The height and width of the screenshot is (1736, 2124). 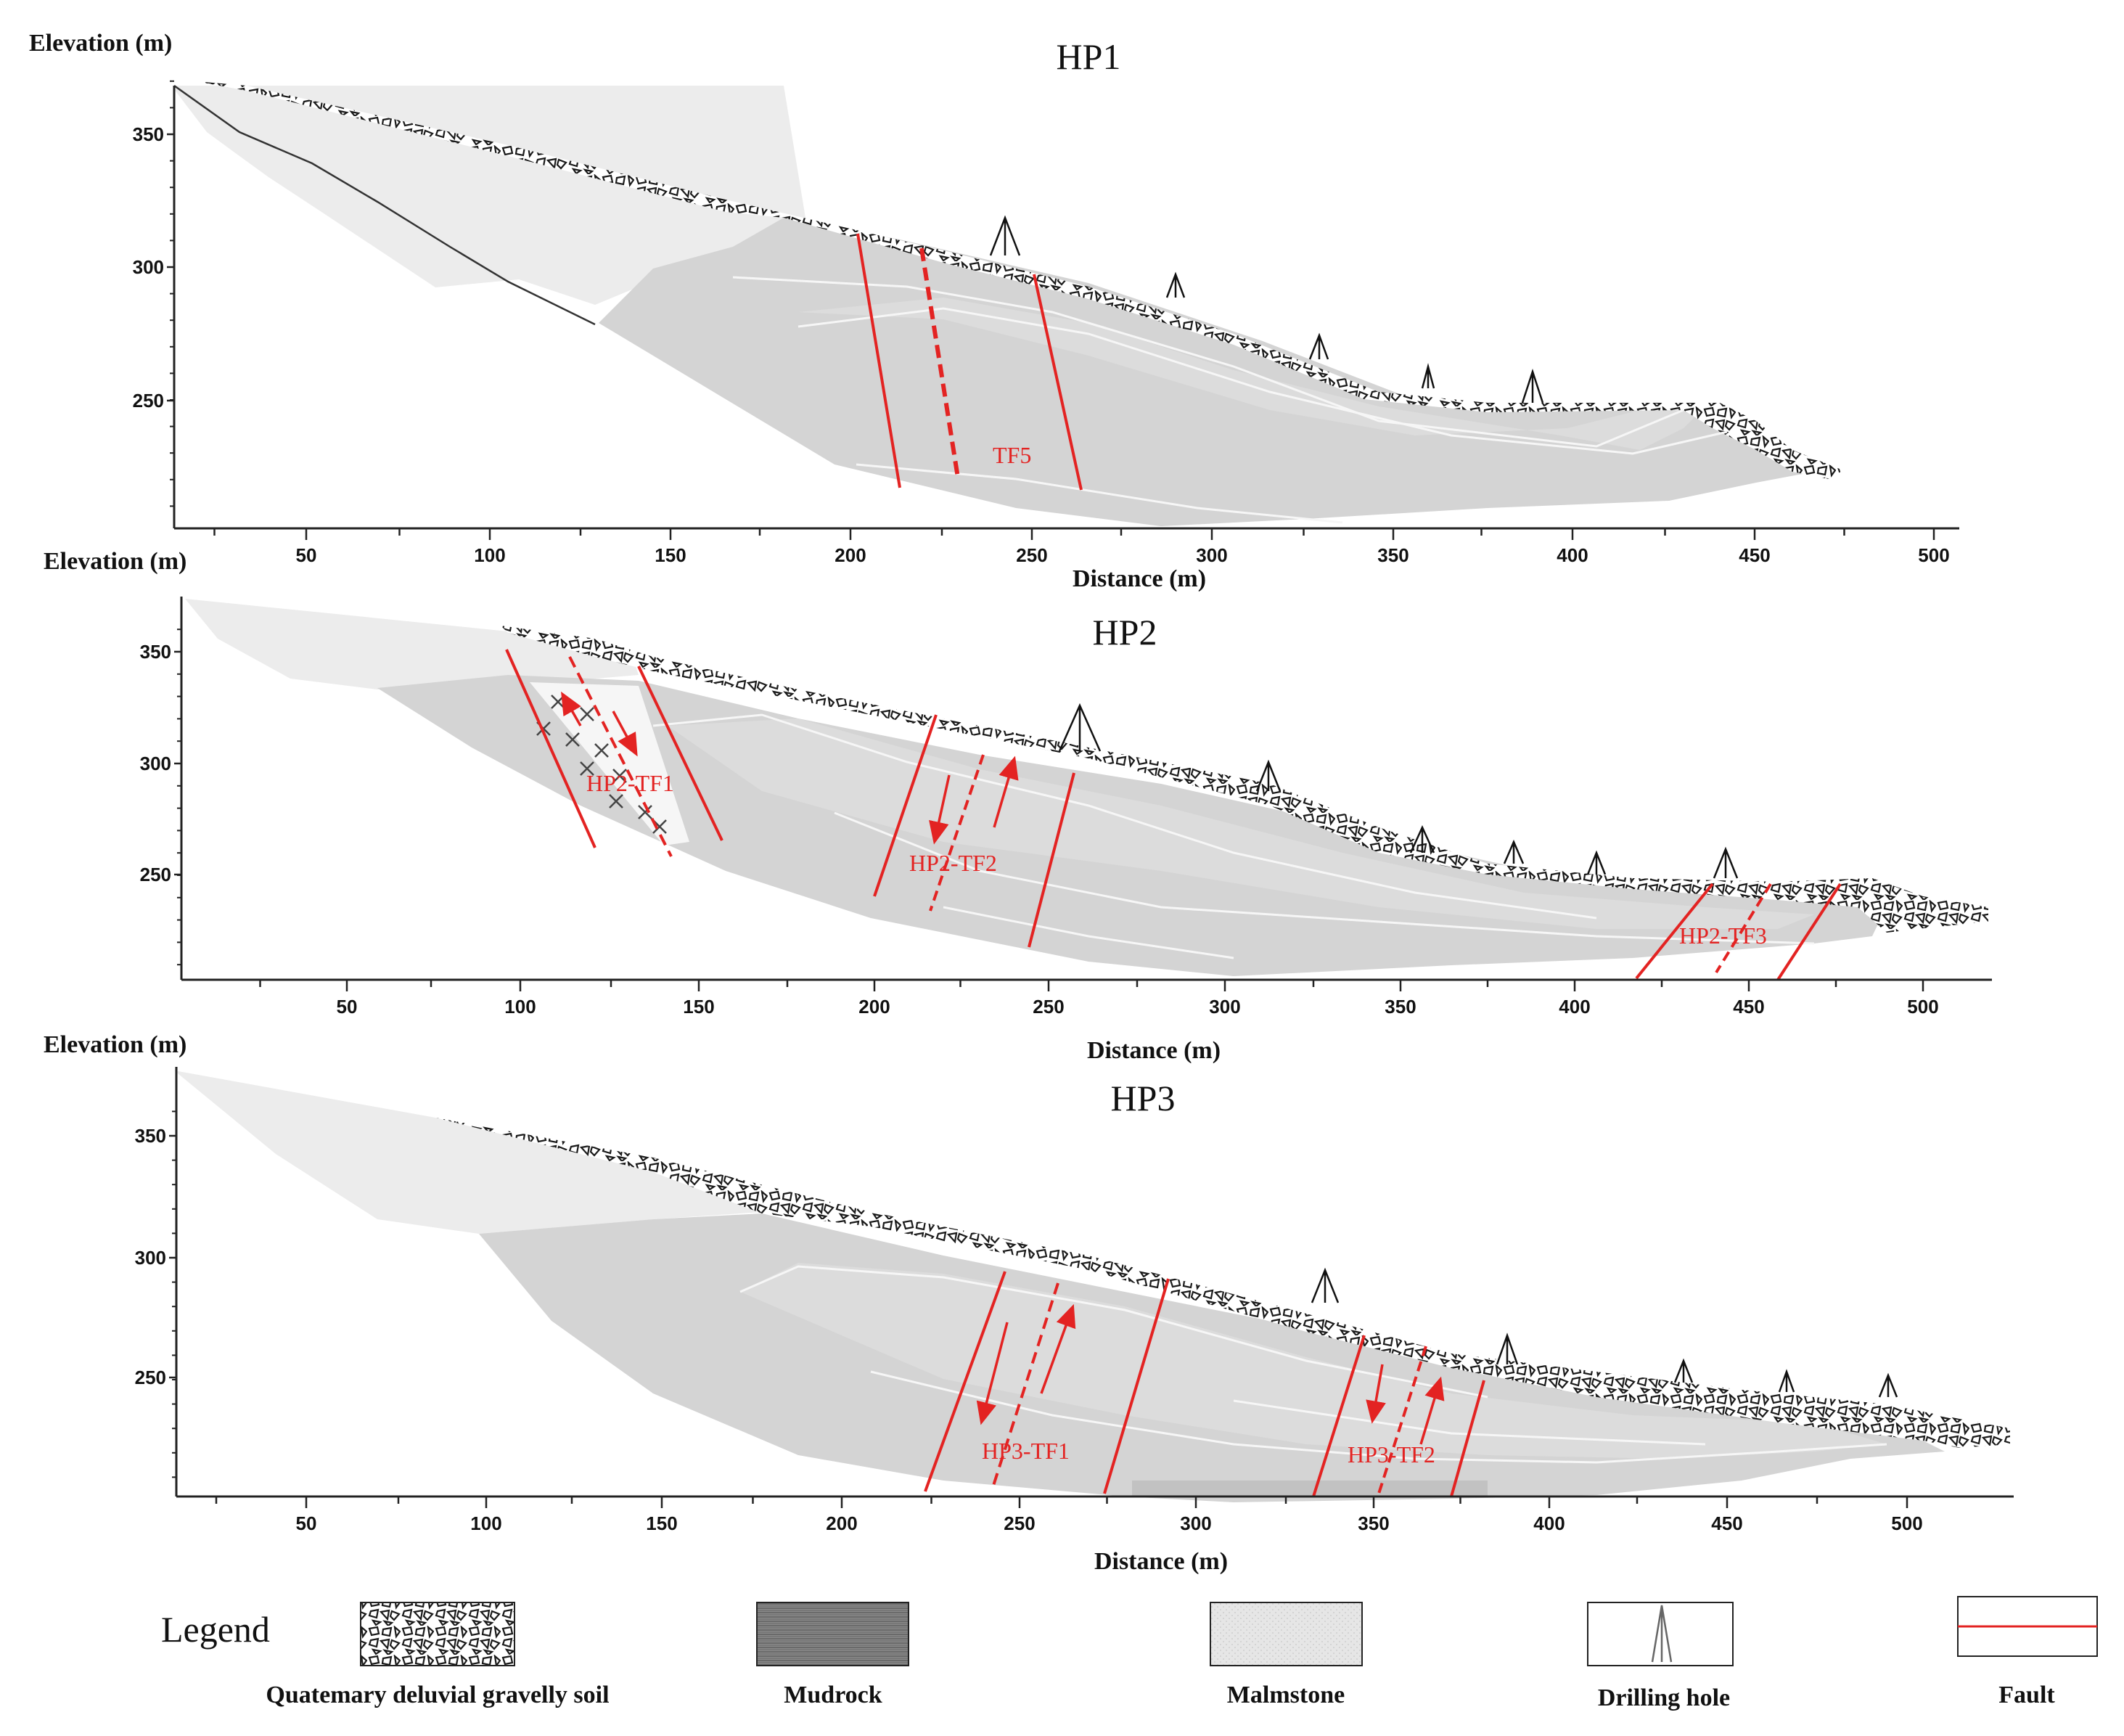 I want to click on legend-label: Drilling hole, so click(x=1664, y=1697).